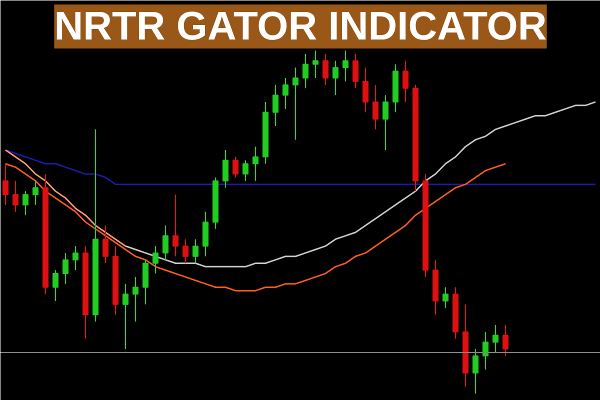 This screenshot has height=400, width=600. Describe the element at coordinates (300, 26) in the screenshot. I see `chart-title: NRTR GATOR INDICATOR` at that location.